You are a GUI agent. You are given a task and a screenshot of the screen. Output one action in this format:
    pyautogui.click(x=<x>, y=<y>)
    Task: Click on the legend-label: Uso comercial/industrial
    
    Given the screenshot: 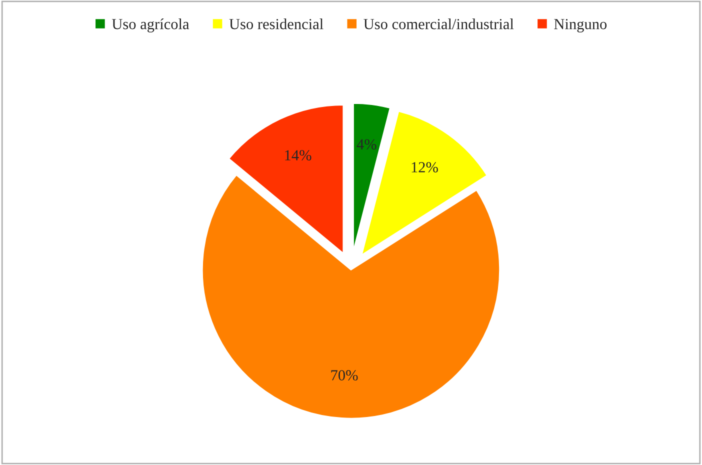 What is the action you would take?
    pyautogui.click(x=439, y=24)
    